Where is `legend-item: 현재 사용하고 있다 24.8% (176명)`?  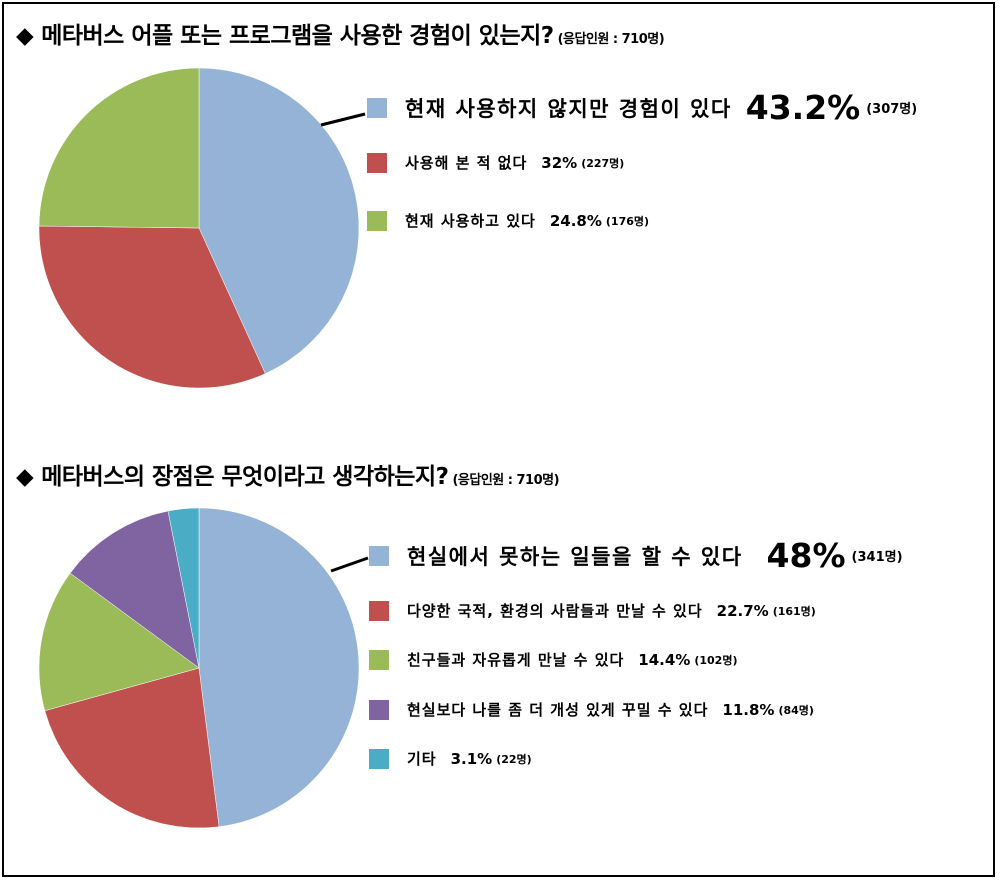 legend-item: 현재 사용하고 있다 24.8% (176명) is located at coordinates (508, 220).